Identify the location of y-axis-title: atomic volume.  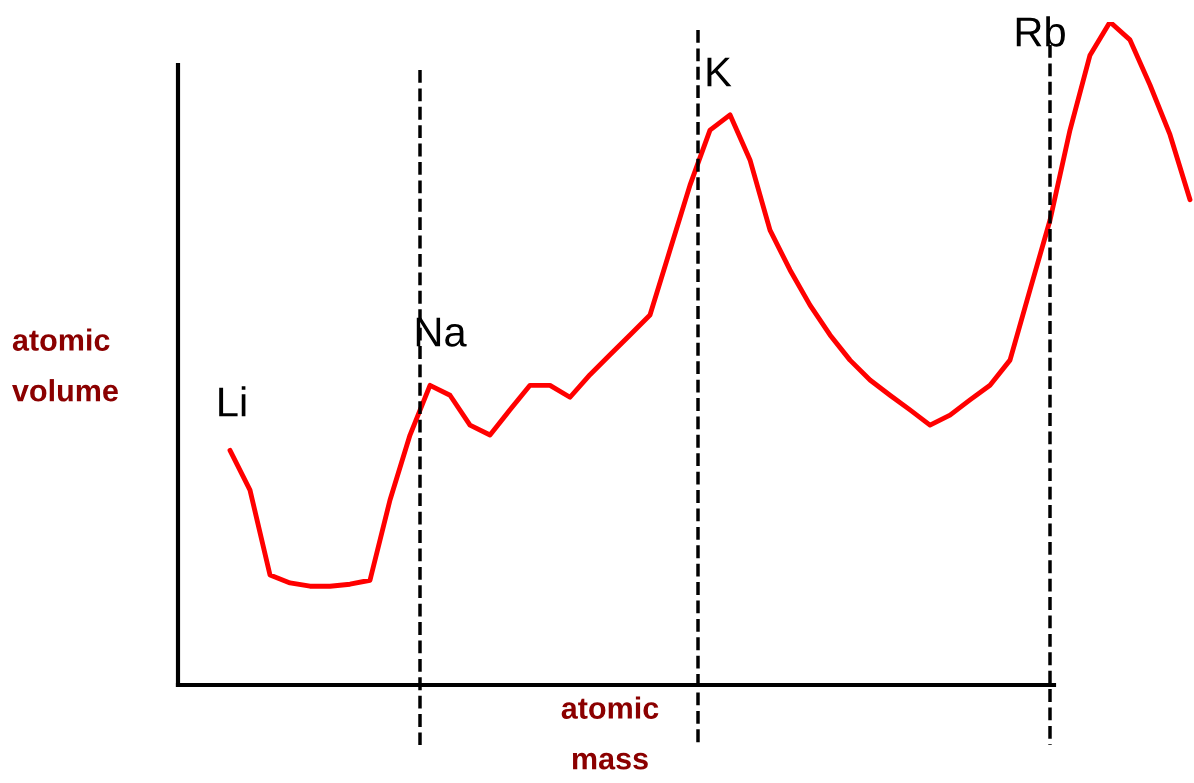
(65, 365).